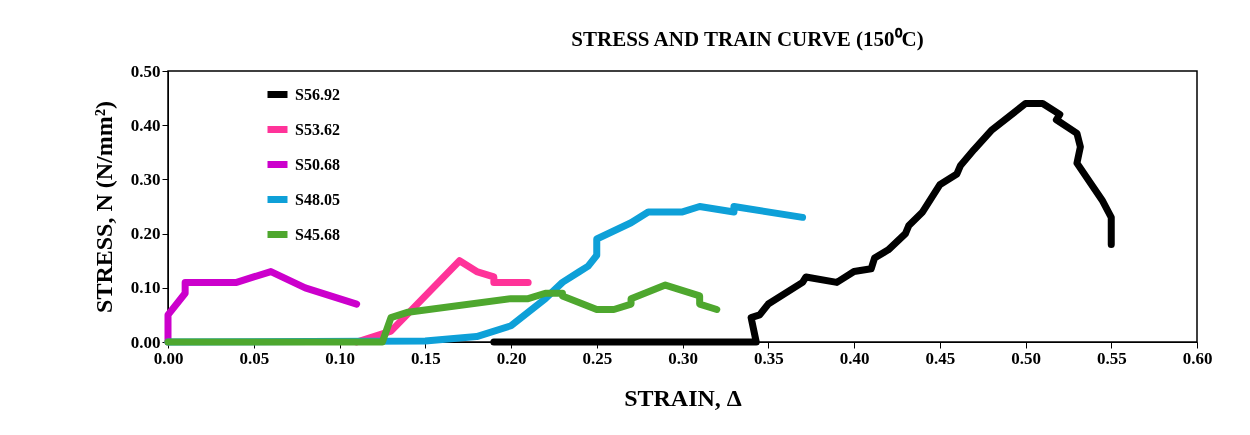 This screenshot has height=435, width=1250. Describe the element at coordinates (511, 358) in the screenshot. I see `x-tick-label: 0.20` at that location.